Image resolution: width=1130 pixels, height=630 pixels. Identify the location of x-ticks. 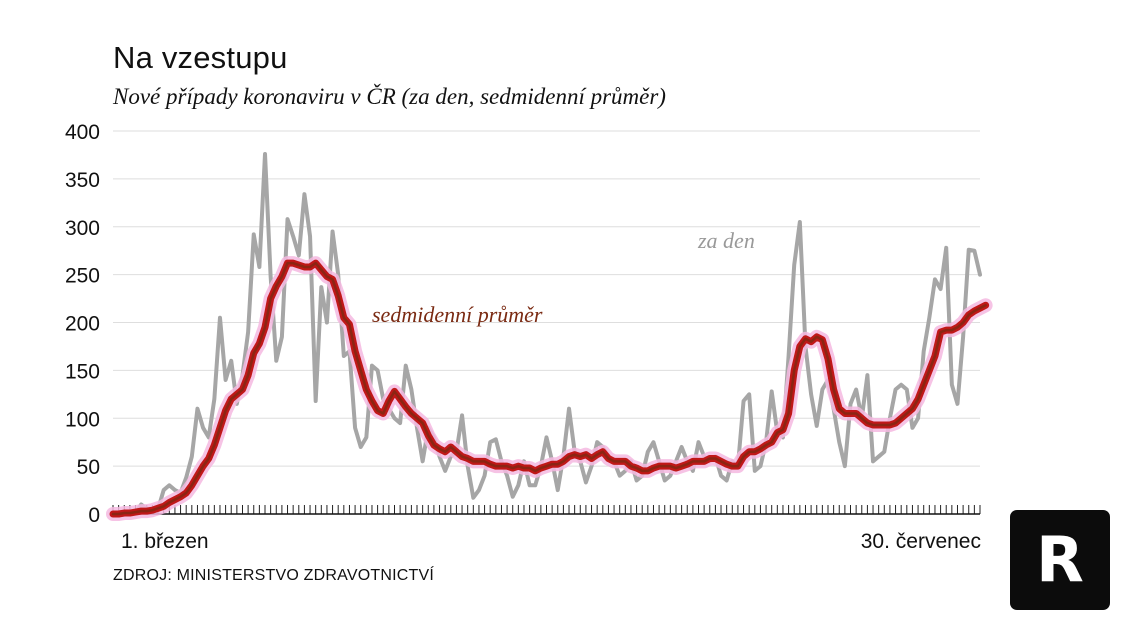
(546, 509).